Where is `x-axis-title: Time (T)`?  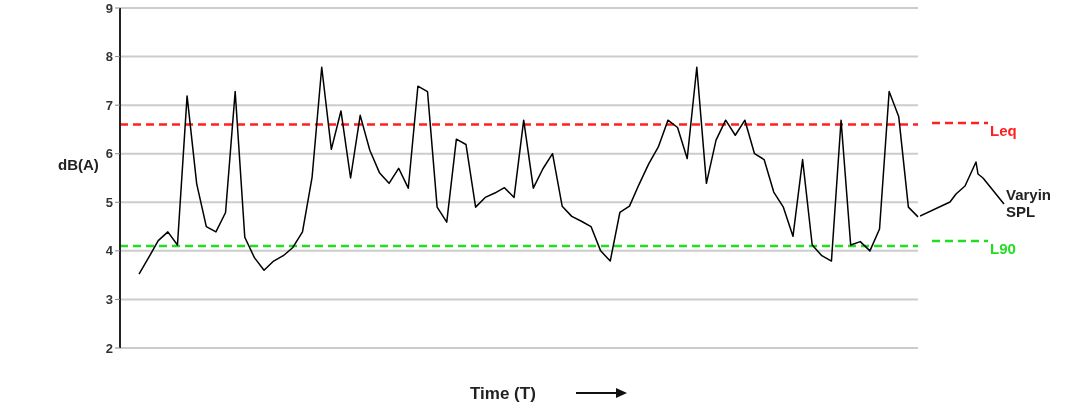 x-axis-title: Time (T) is located at coordinates (503, 394).